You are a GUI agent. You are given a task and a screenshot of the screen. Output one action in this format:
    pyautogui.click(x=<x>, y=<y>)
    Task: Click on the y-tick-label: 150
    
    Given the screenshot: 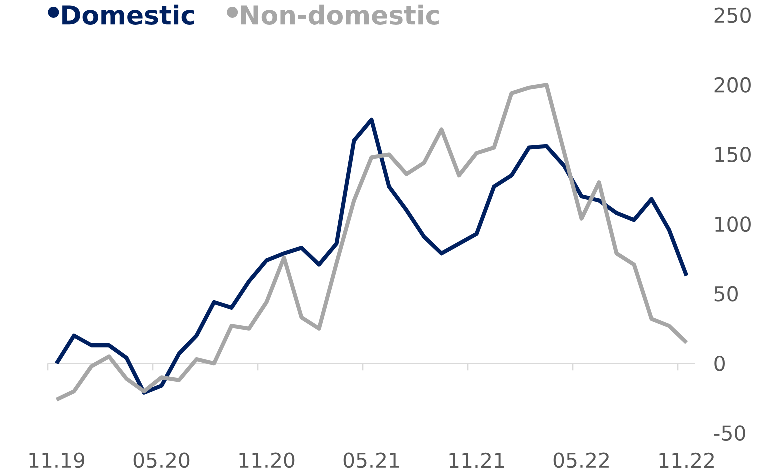 What is the action you would take?
    pyautogui.click(x=733, y=154)
    